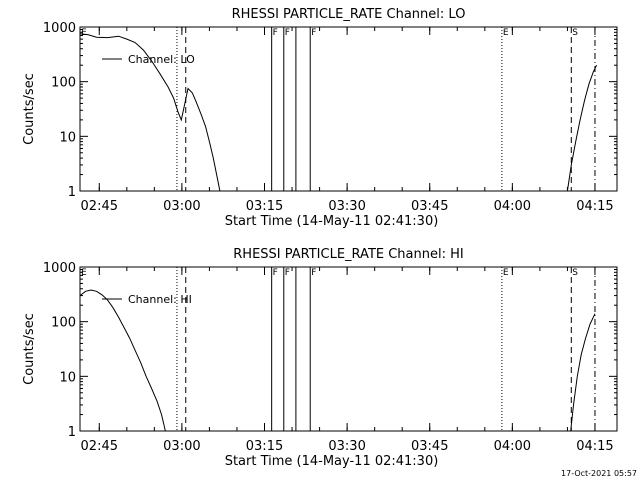 This screenshot has width=640, height=480. Describe the element at coordinates (99, 206) in the screenshot. I see `chart-0-x-tick-label: 02:45` at that location.